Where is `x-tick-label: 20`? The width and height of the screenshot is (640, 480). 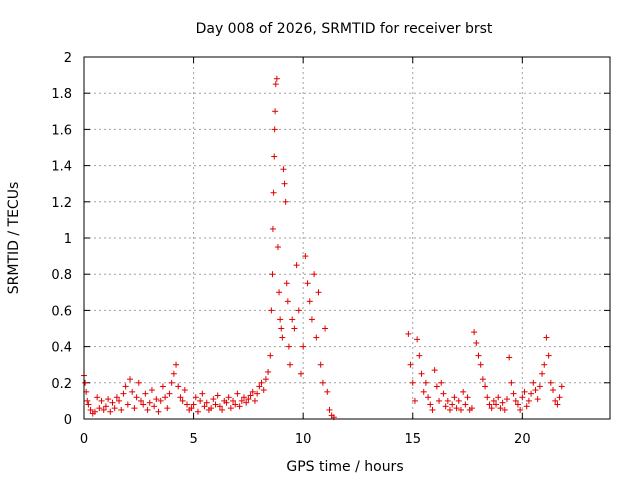 x-tick-label: 20 is located at coordinates (522, 439).